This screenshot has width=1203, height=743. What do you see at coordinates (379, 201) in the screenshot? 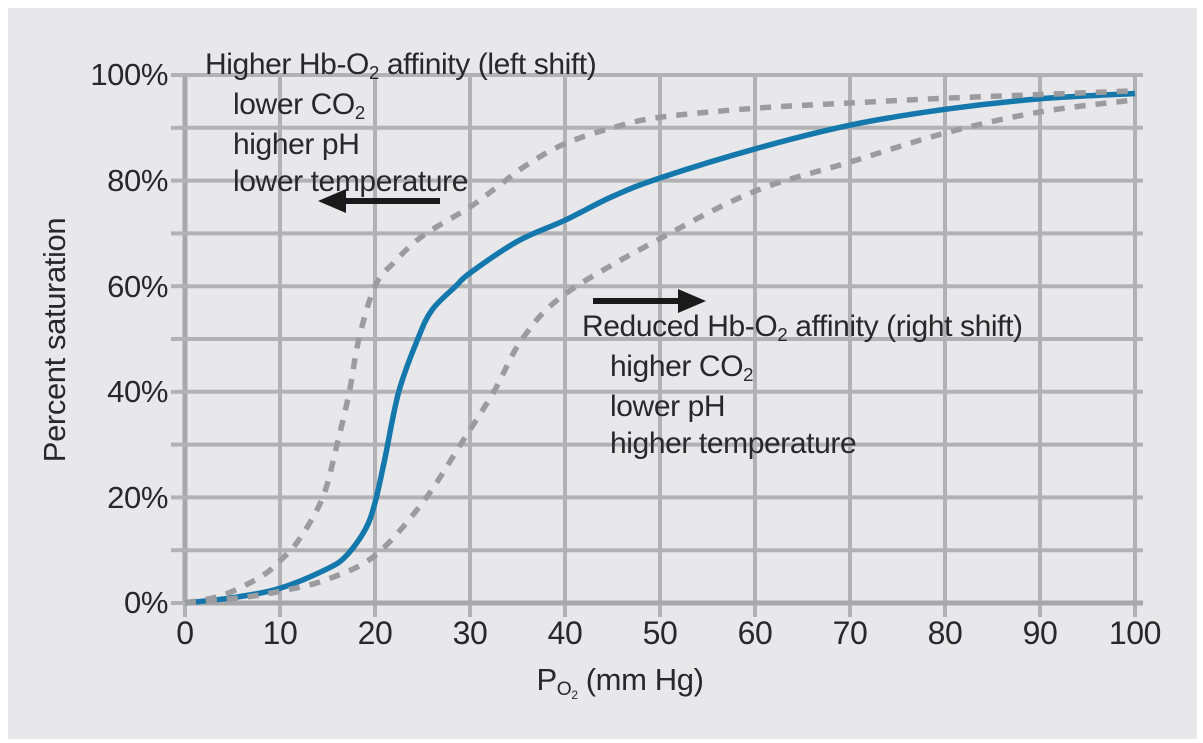
I see `left-shift-arrow` at bounding box center [379, 201].